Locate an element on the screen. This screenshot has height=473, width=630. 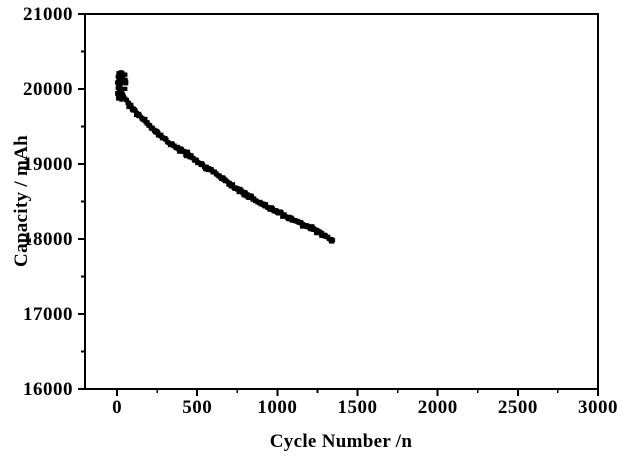
y-tick-label: 16000 is located at coordinates (48, 389).